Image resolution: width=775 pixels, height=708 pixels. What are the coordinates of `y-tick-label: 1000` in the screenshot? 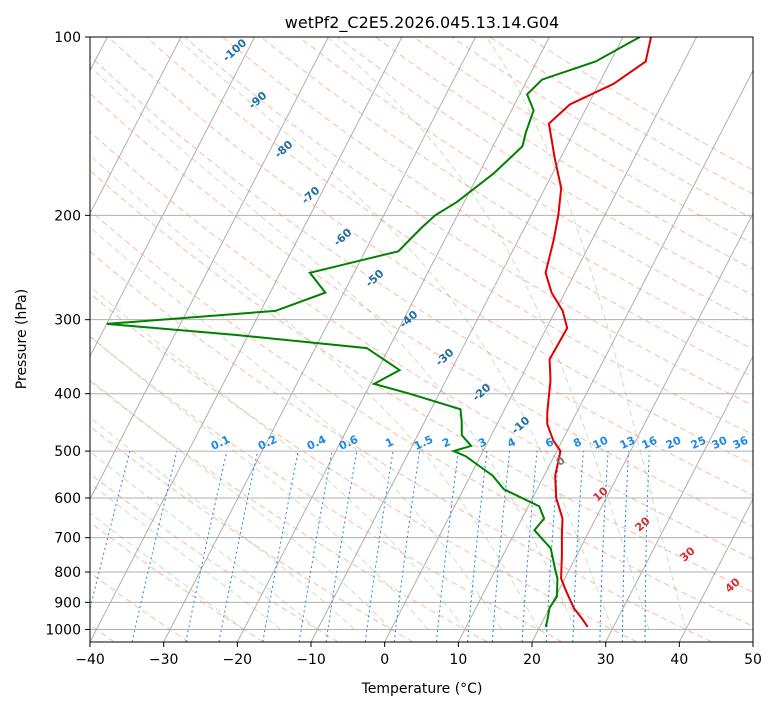 It's located at (63, 630).